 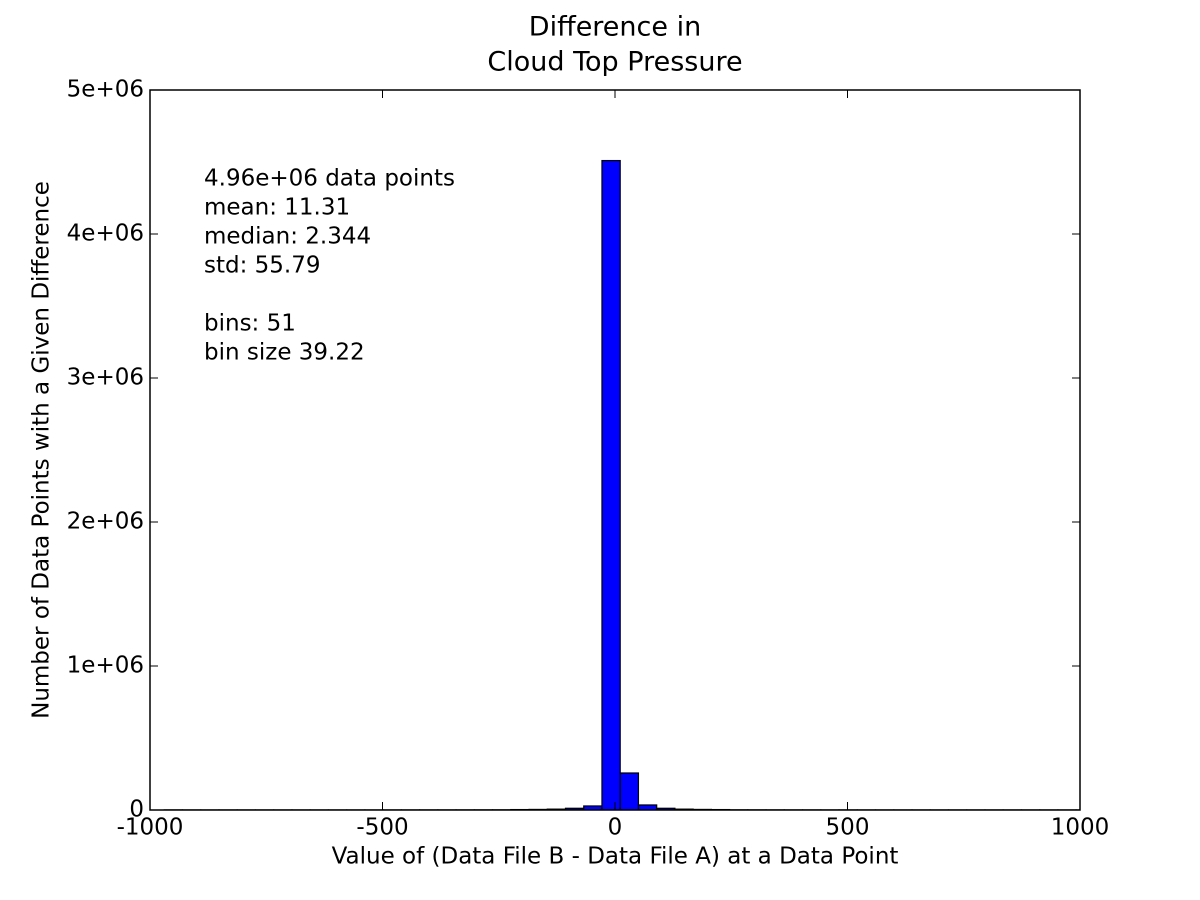 What do you see at coordinates (105, 234) in the screenshot?
I see `y-tick-label: 4e+06` at bounding box center [105, 234].